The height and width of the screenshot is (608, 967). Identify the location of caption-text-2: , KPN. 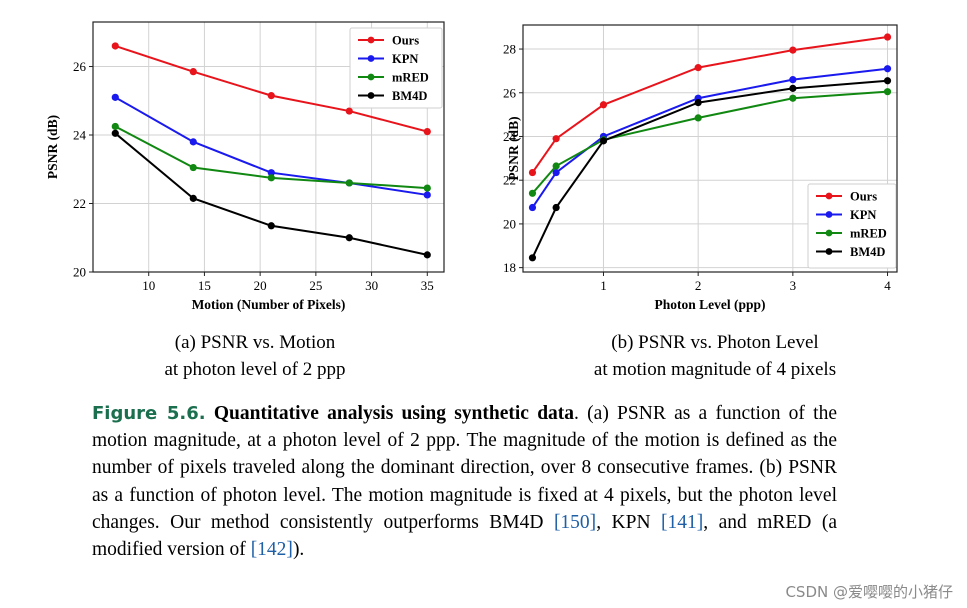
(629, 522).